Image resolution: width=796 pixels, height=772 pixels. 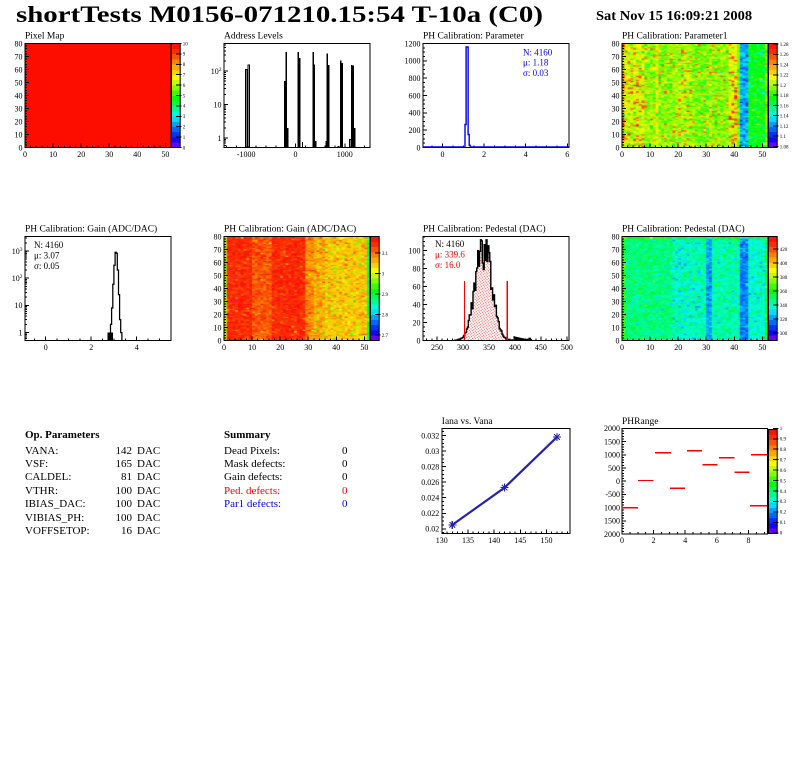 What do you see at coordinates (784, 250) in the screenshot?
I see `svg-text: 420` at bounding box center [784, 250].